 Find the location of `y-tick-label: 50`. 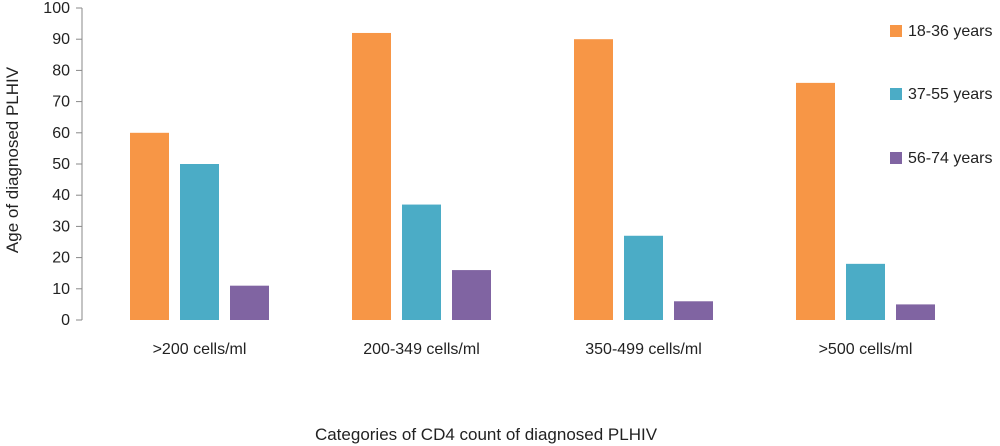

y-tick-label: 50 is located at coordinates (61, 164).